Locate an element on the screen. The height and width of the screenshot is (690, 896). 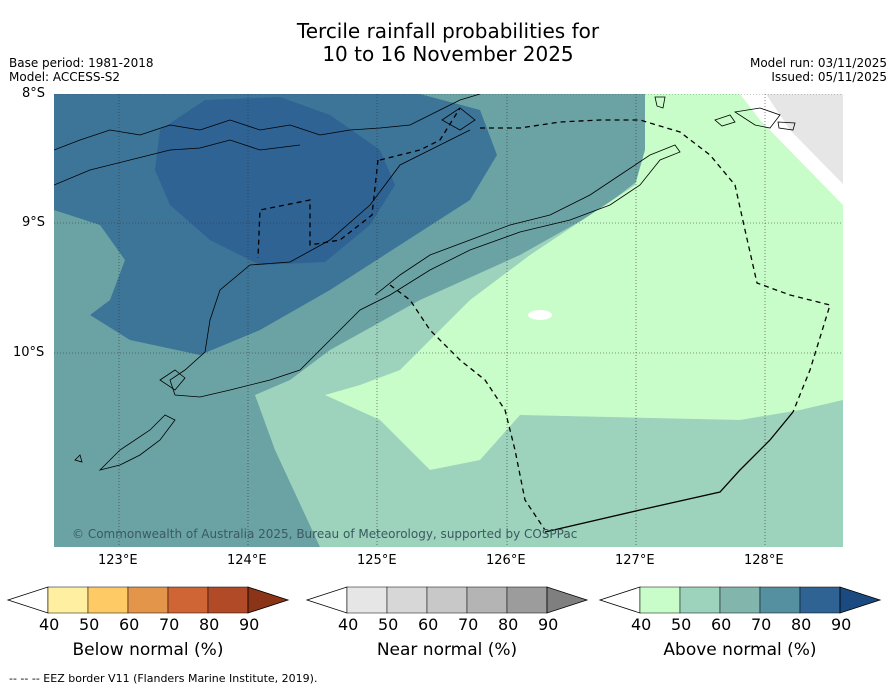
colorbar-near is located at coordinates (447, 600).